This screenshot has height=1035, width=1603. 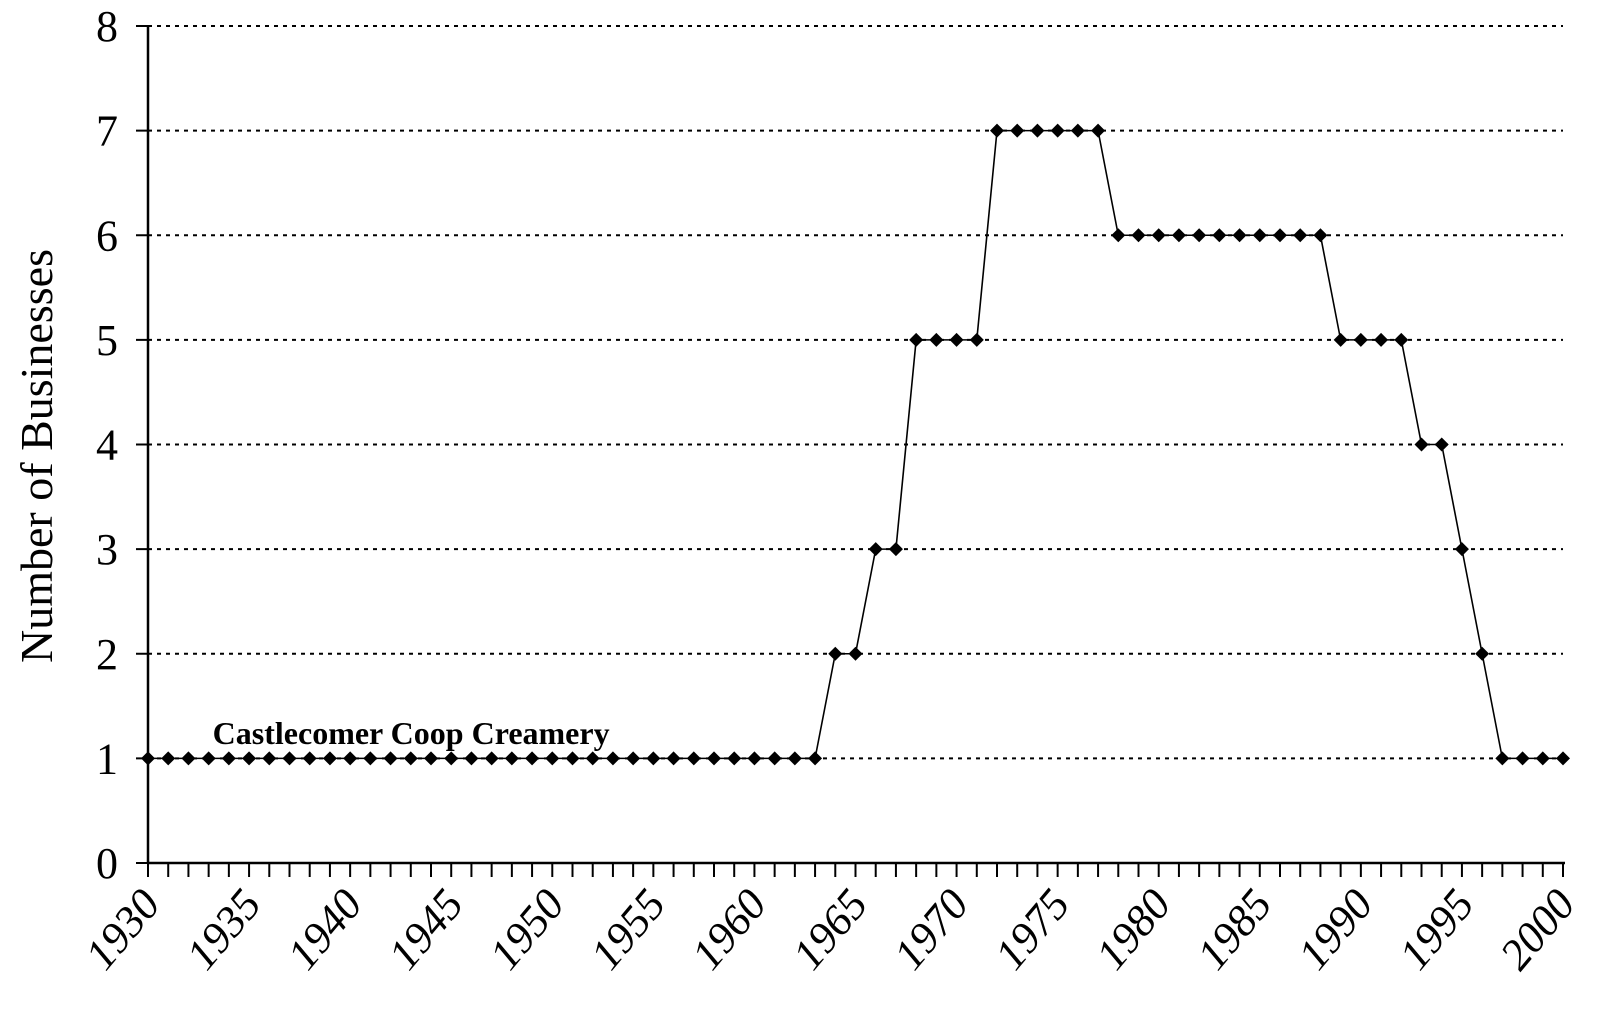 I want to click on data-point-1986, so click(x=1280, y=235).